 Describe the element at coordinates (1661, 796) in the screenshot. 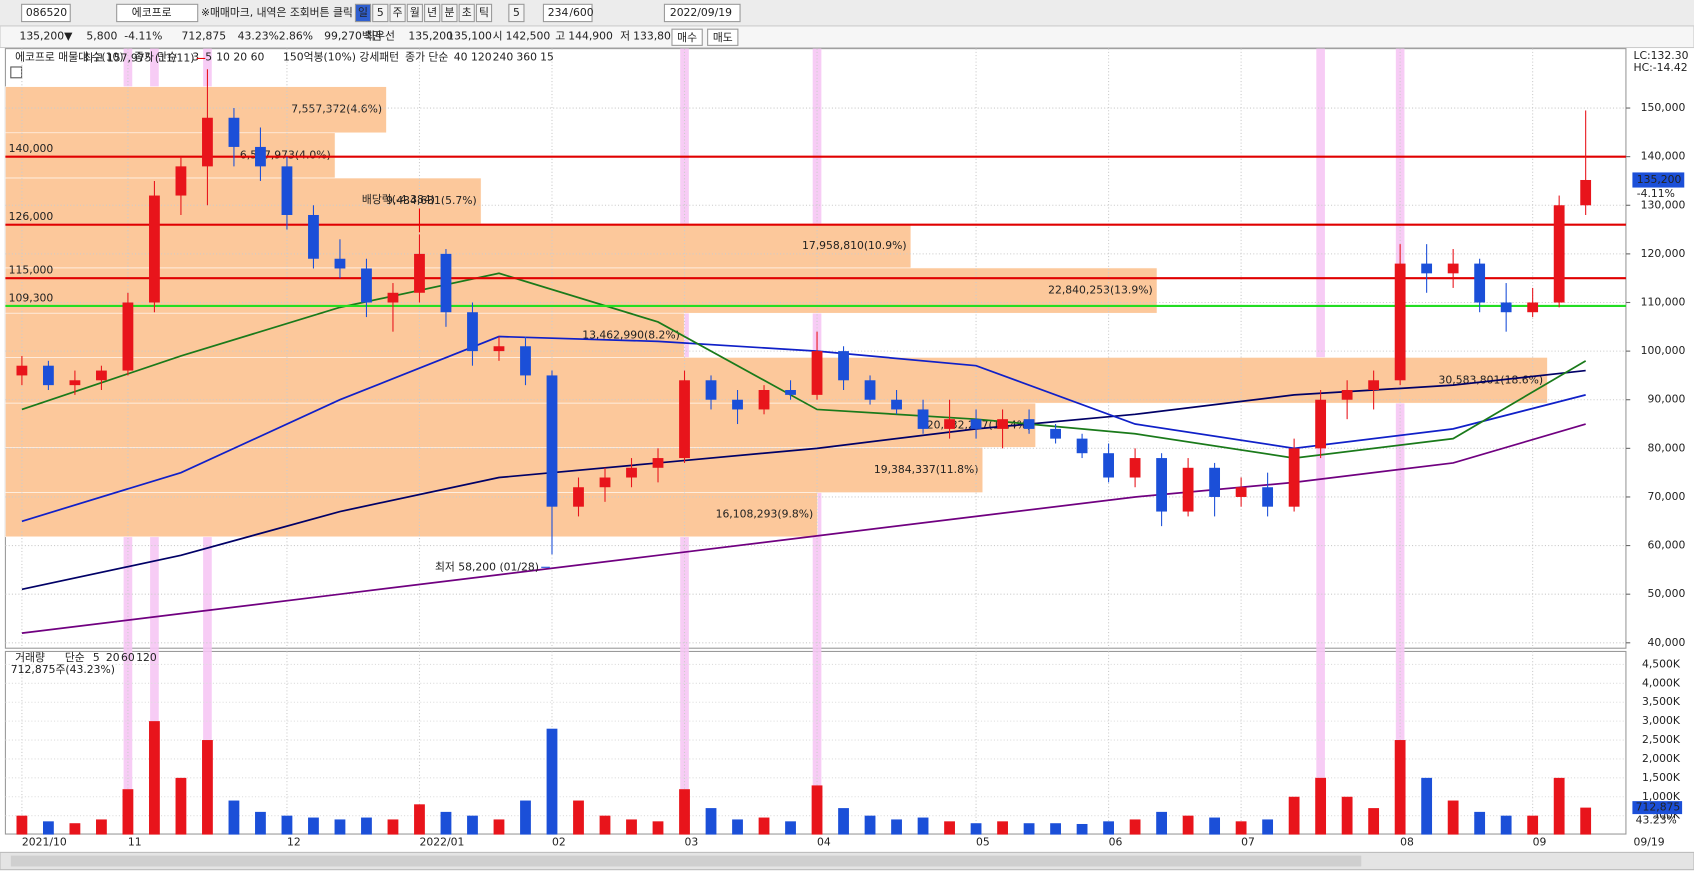

I see `volume-tick-label: 1,000K` at that location.